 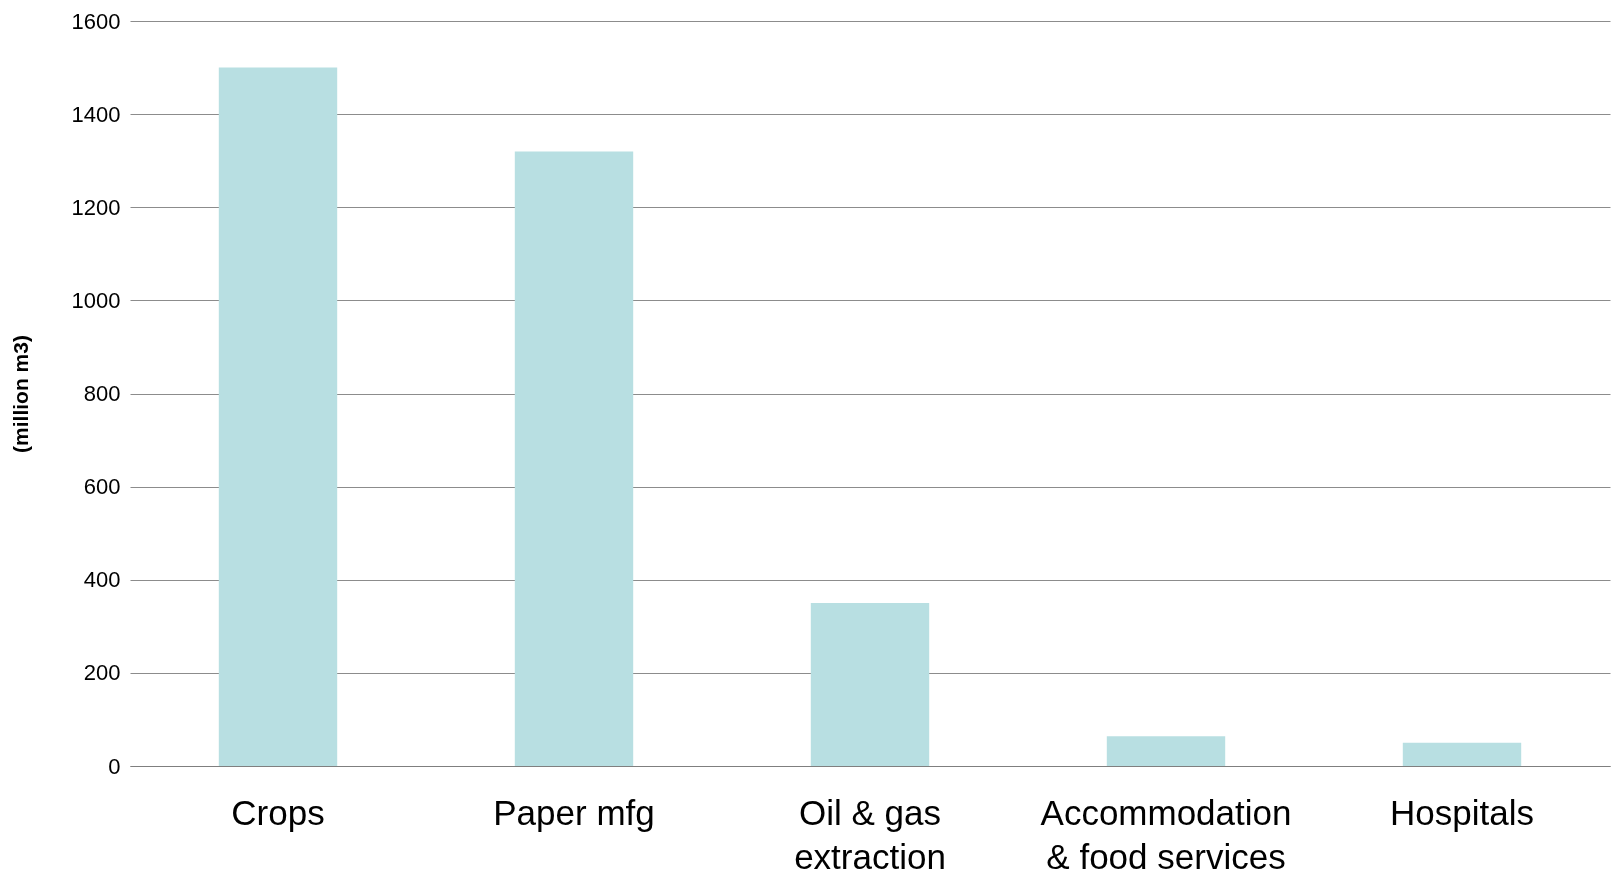 What do you see at coordinates (96, 207) in the screenshot?
I see `y-tick-label: 1200` at bounding box center [96, 207].